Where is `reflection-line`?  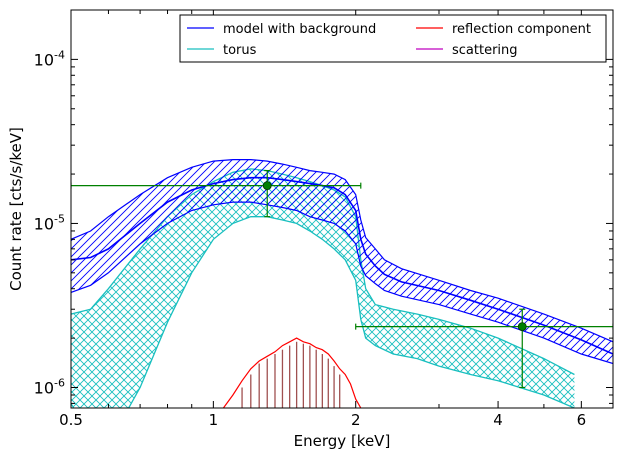 reflection-line is located at coordinates (292, 372).